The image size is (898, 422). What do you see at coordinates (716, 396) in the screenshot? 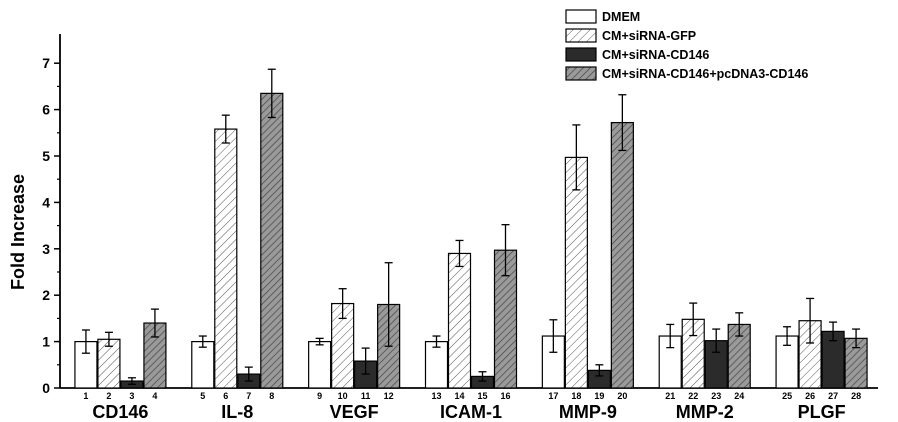
I see `bar-number-label: 23` at bounding box center [716, 396].